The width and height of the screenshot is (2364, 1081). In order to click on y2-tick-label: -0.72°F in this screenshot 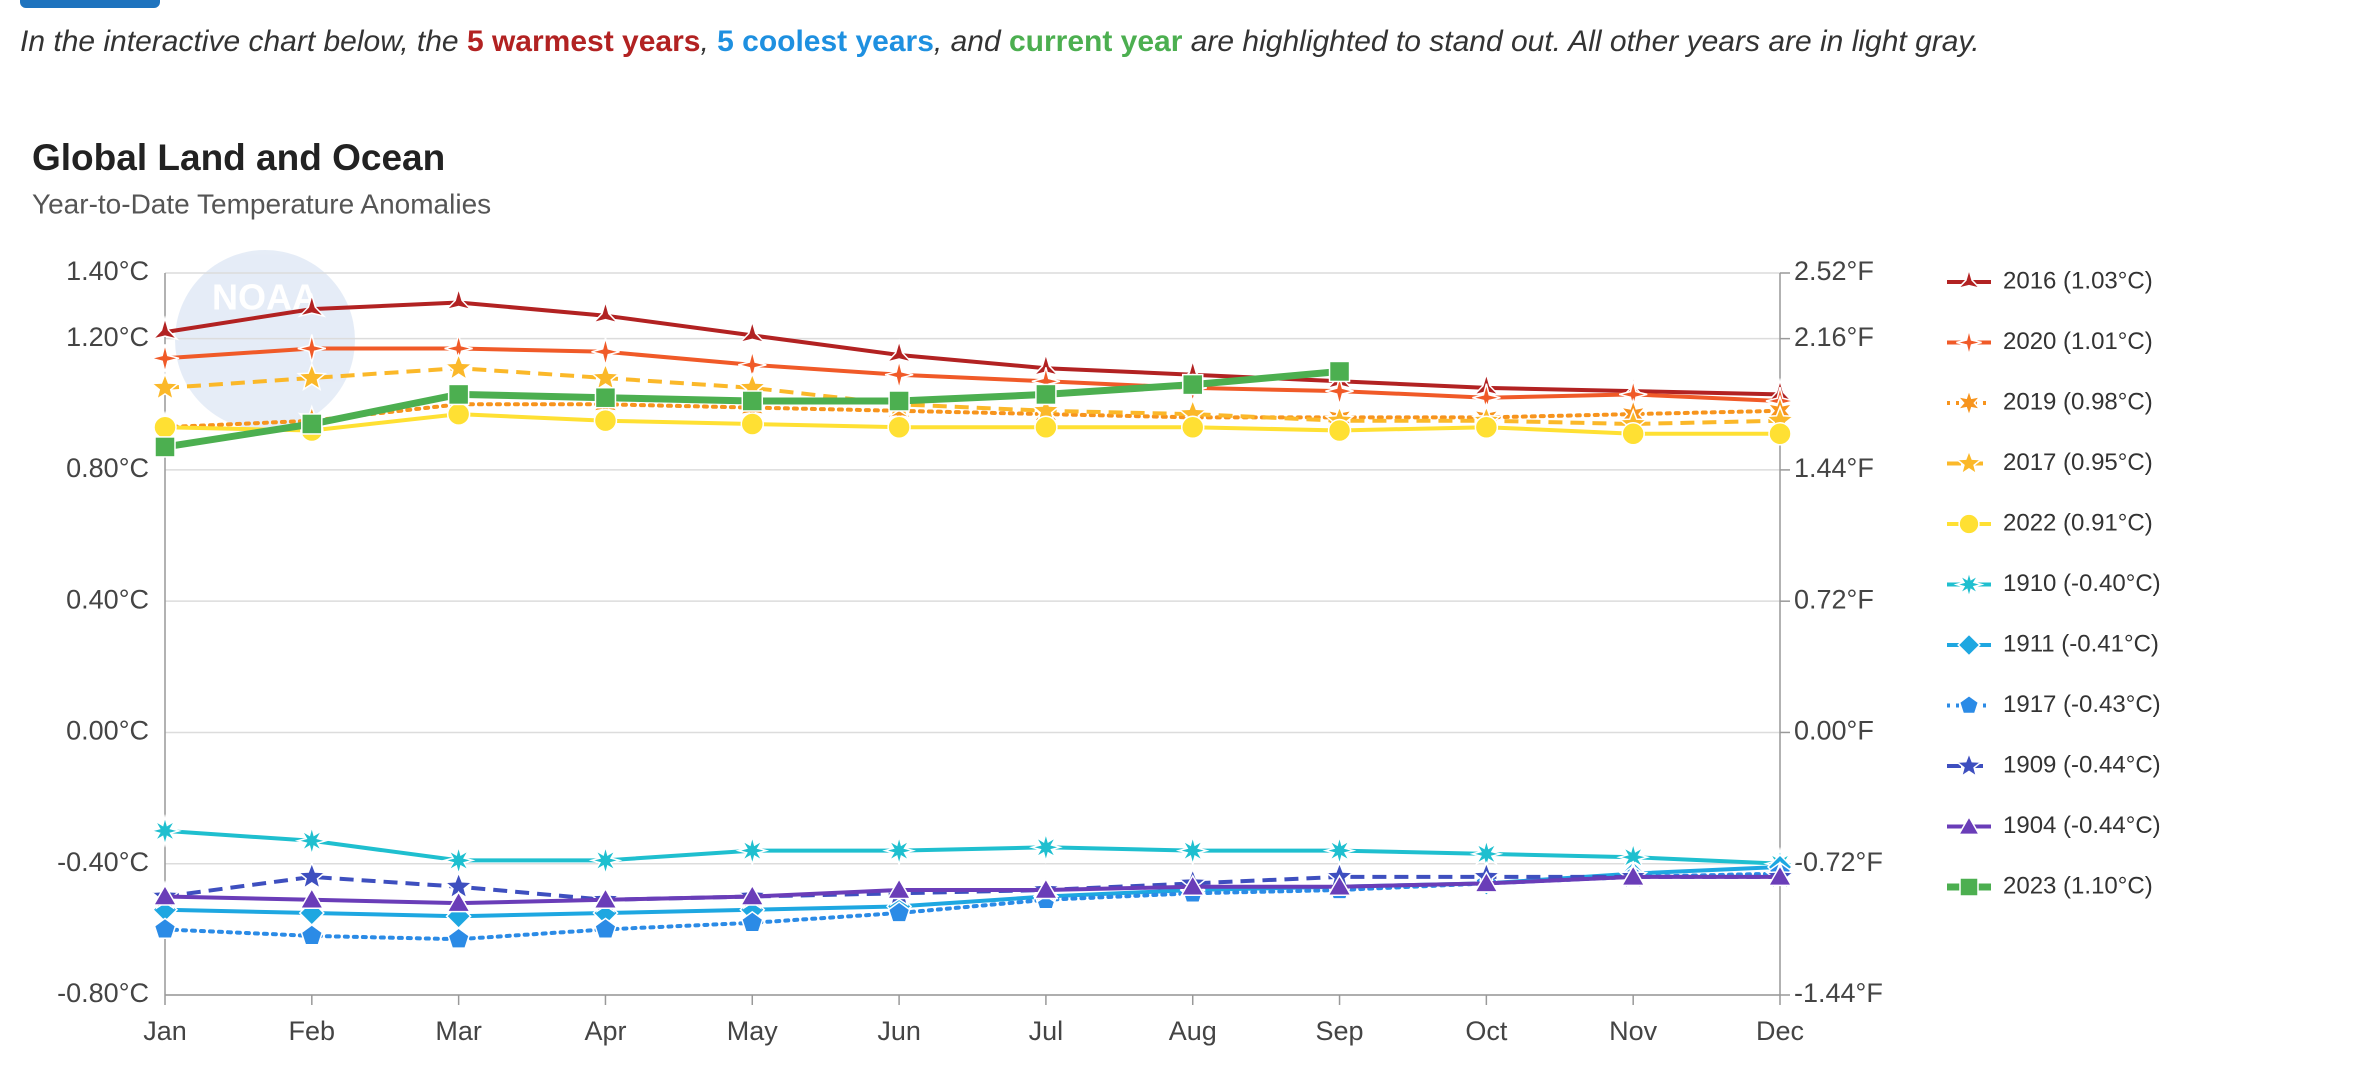, I will do `click(1838, 862)`.